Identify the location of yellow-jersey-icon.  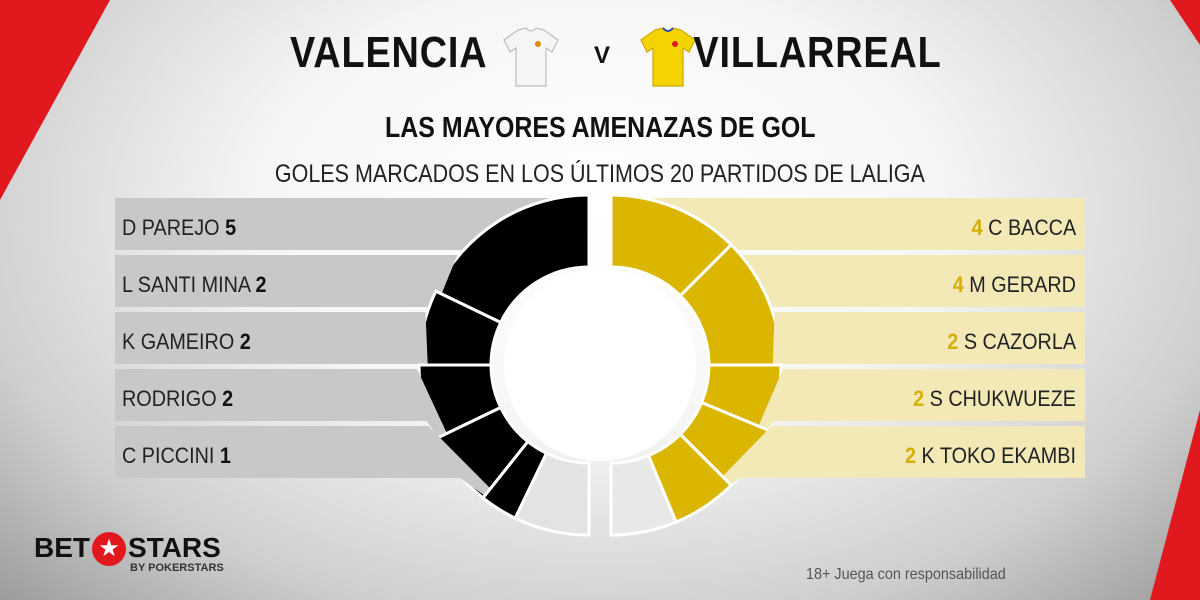
(668, 57).